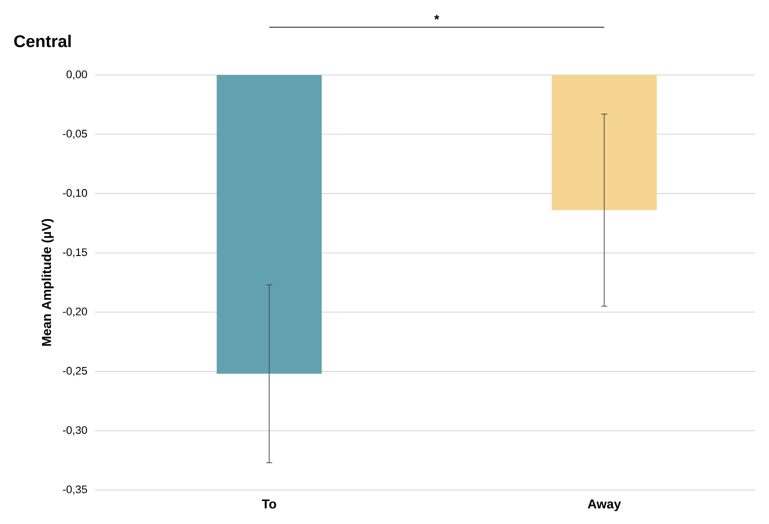  What do you see at coordinates (48, 282) in the screenshot?
I see `y-axis-title: Mean Amplitude (µV)` at bounding box center [48, 282].